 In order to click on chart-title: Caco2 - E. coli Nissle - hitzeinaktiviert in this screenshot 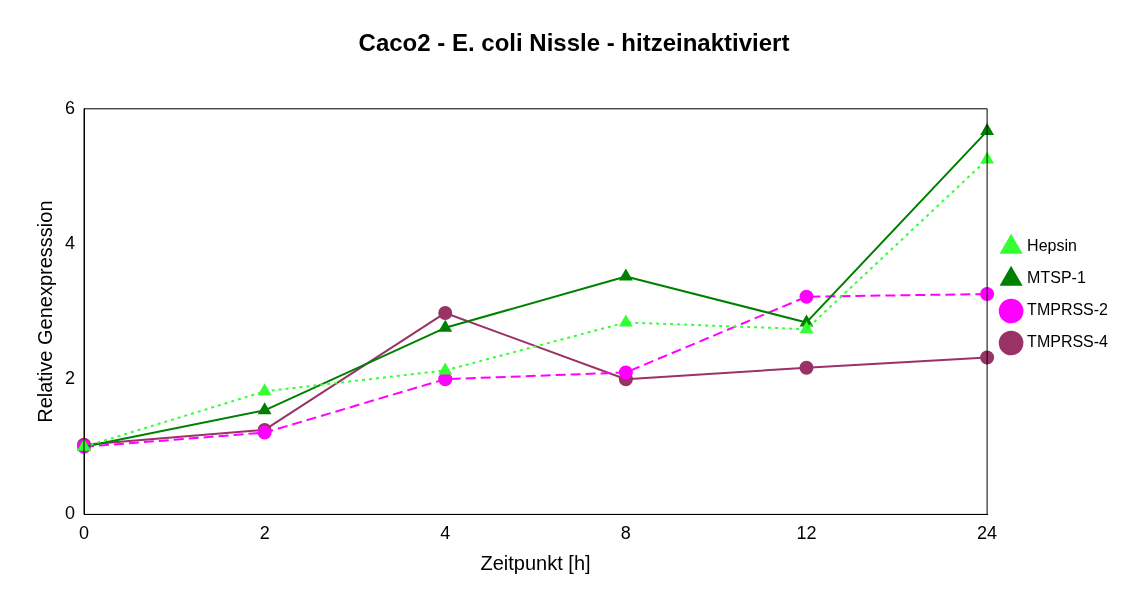, I will do `click(574, 43)`.